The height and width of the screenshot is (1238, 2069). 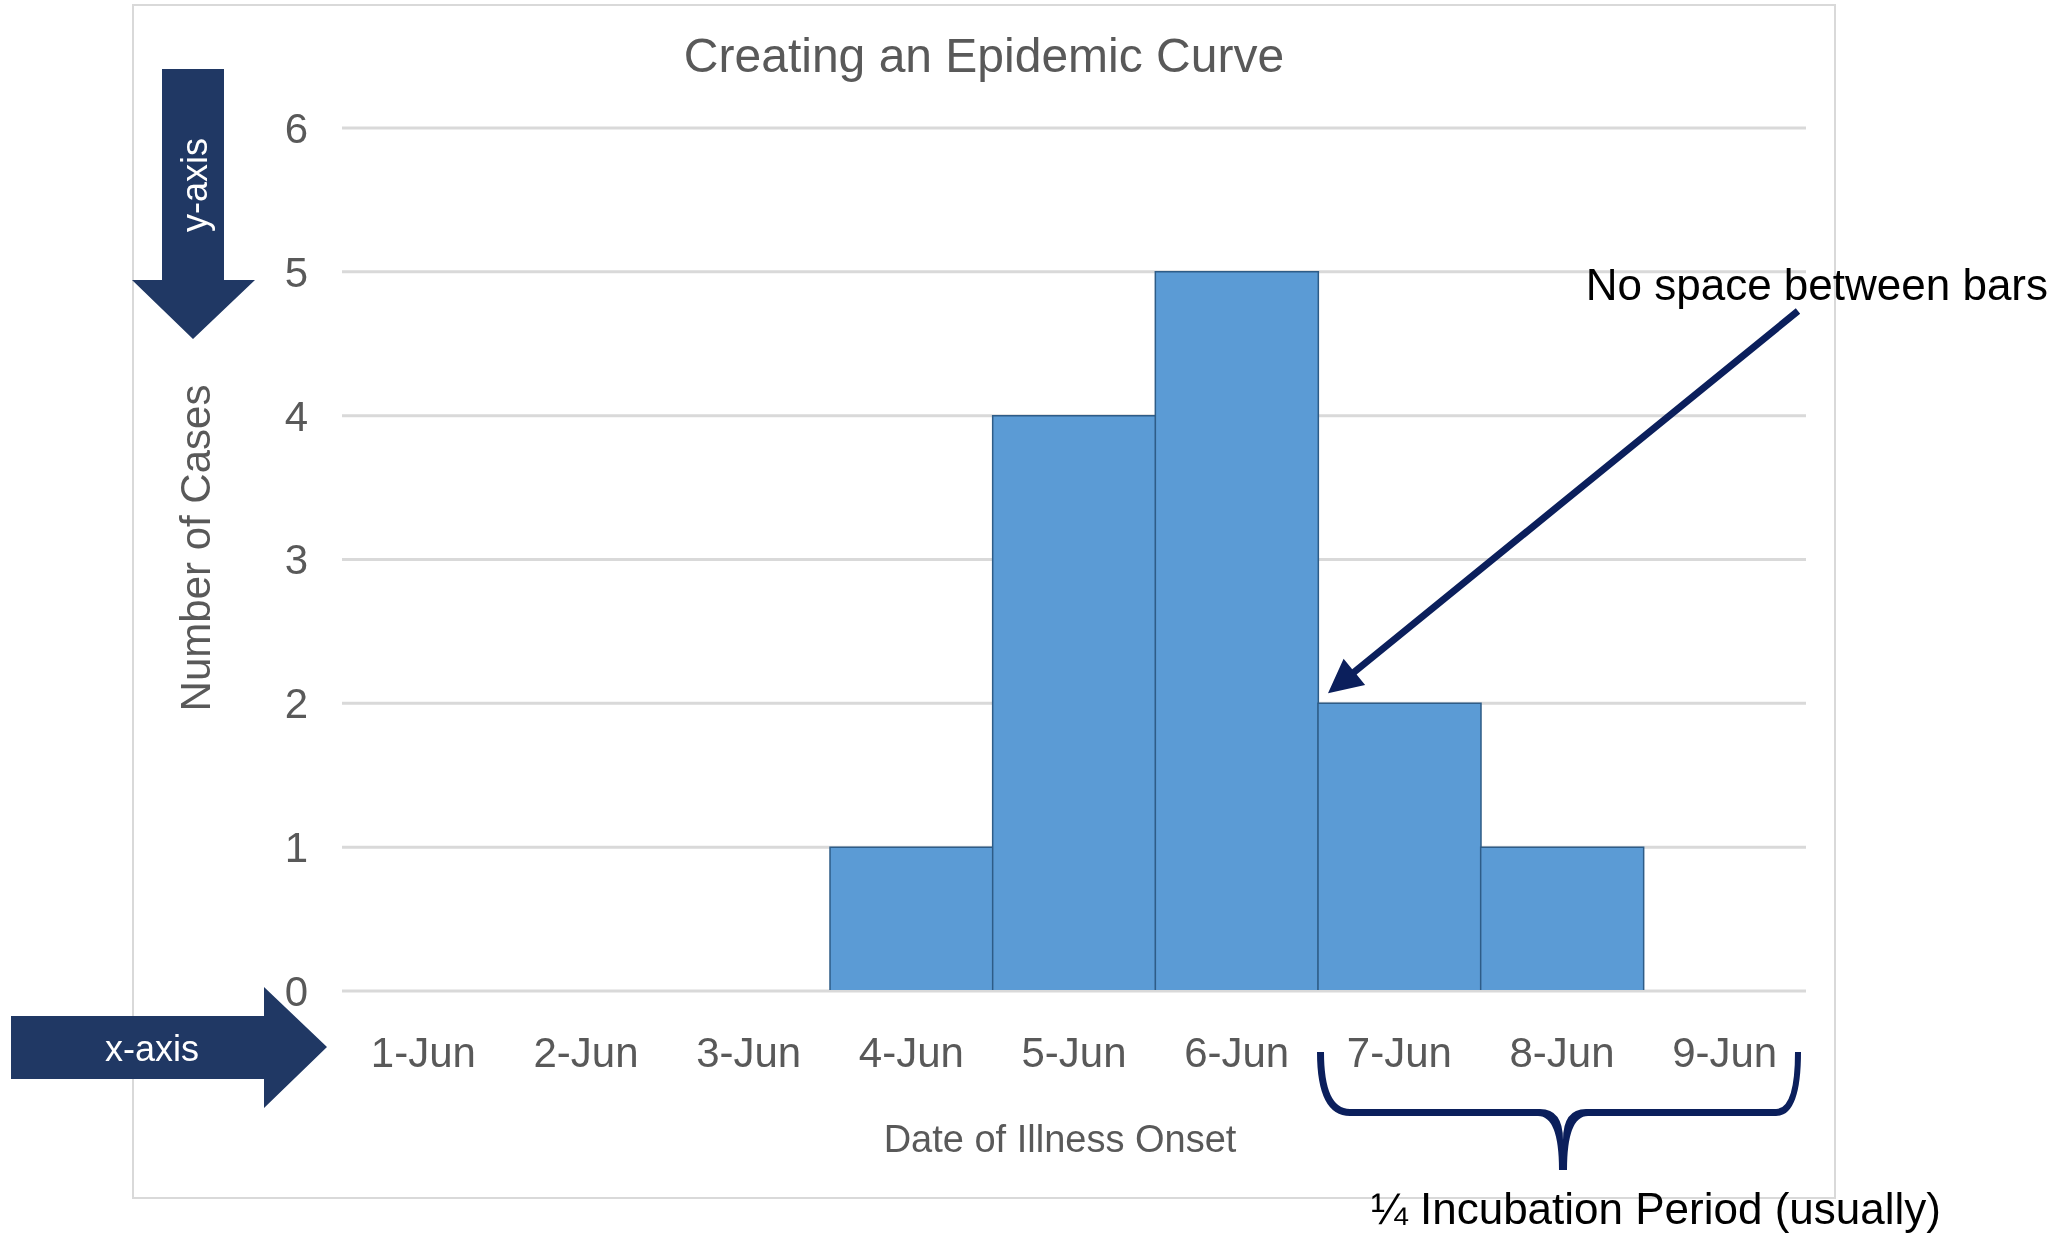 What do you see at coordinates (194, 185) in the screenshot?
I see `text: y-axis` at bounding box center [194, 185].